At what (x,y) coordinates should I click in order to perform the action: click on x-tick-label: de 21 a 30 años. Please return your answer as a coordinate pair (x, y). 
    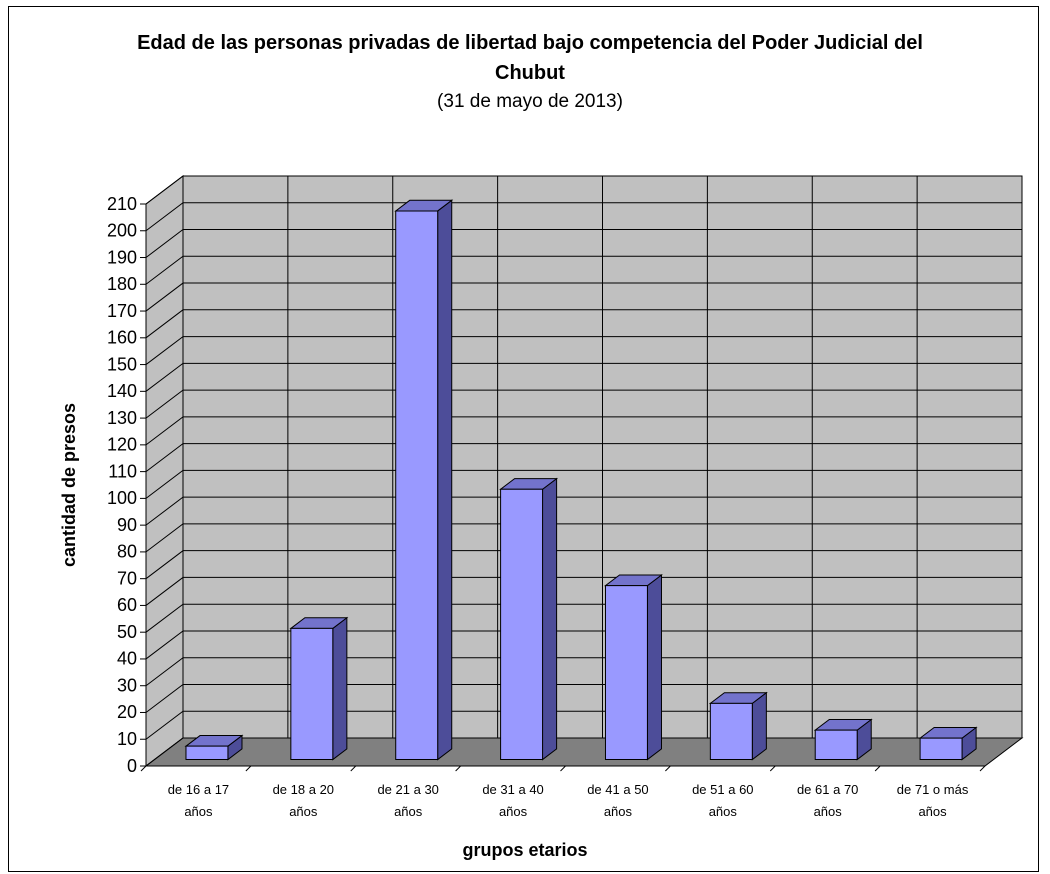
    Looking at the image, I should click on (408, 800).